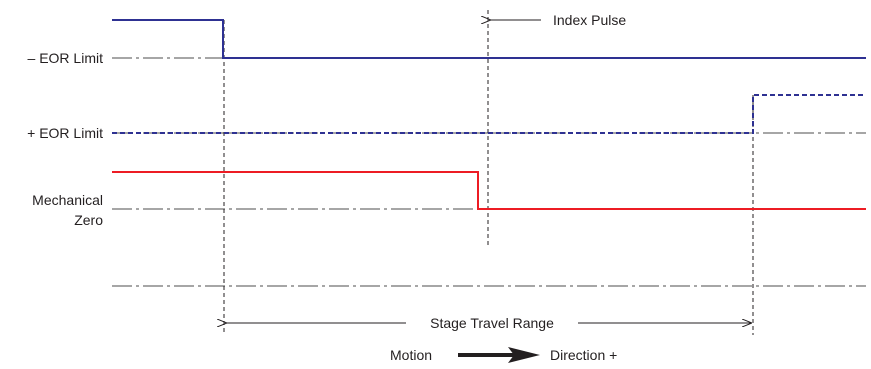  I want to click on motion-direction-arrow, so click(499, 355).